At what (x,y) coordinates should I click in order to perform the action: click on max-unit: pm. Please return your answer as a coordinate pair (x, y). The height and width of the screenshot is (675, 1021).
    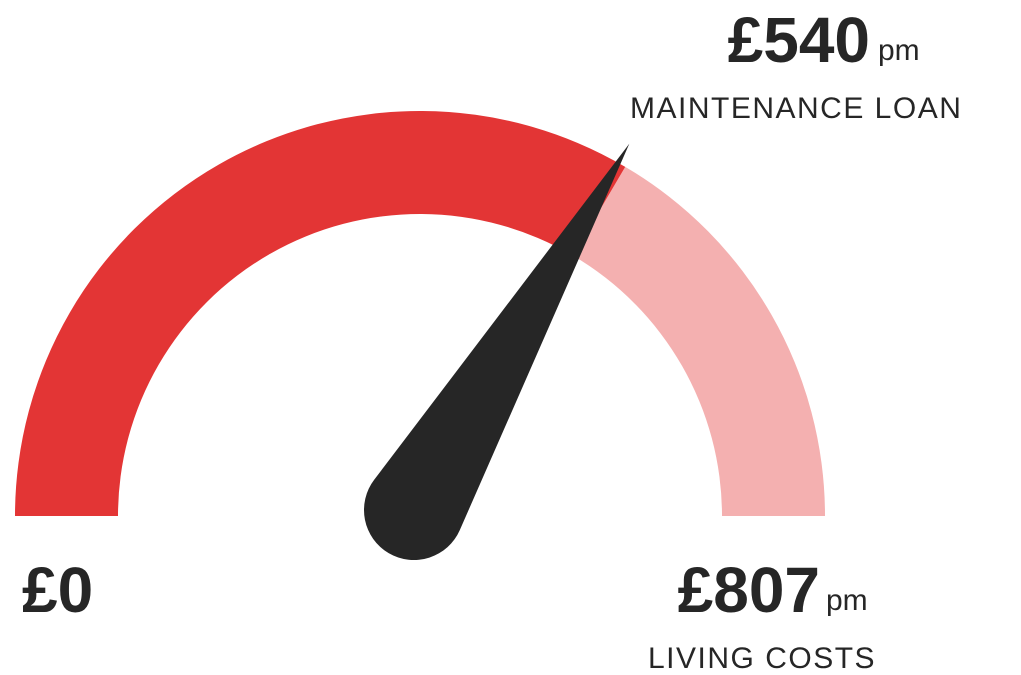
    Looking at the image, I should click on (847, 600).